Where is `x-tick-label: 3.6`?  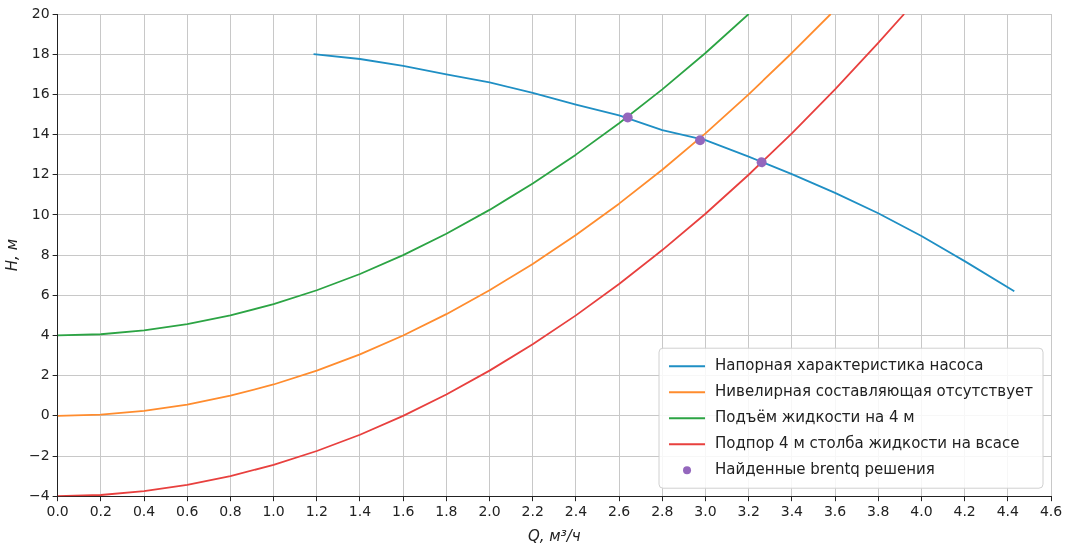
x-tick-label: 3.6 is located at coordinates (835, 511).